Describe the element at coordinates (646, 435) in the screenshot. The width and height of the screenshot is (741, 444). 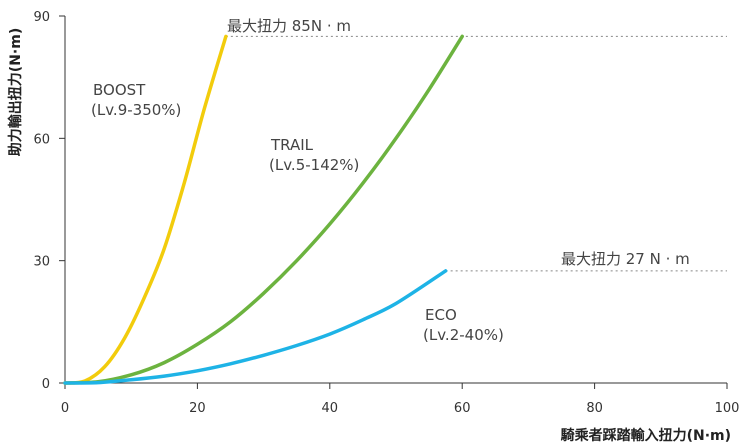
I see `x-axis-title: 騎乘者踩踏輸入扭力(N·m)` at that location.